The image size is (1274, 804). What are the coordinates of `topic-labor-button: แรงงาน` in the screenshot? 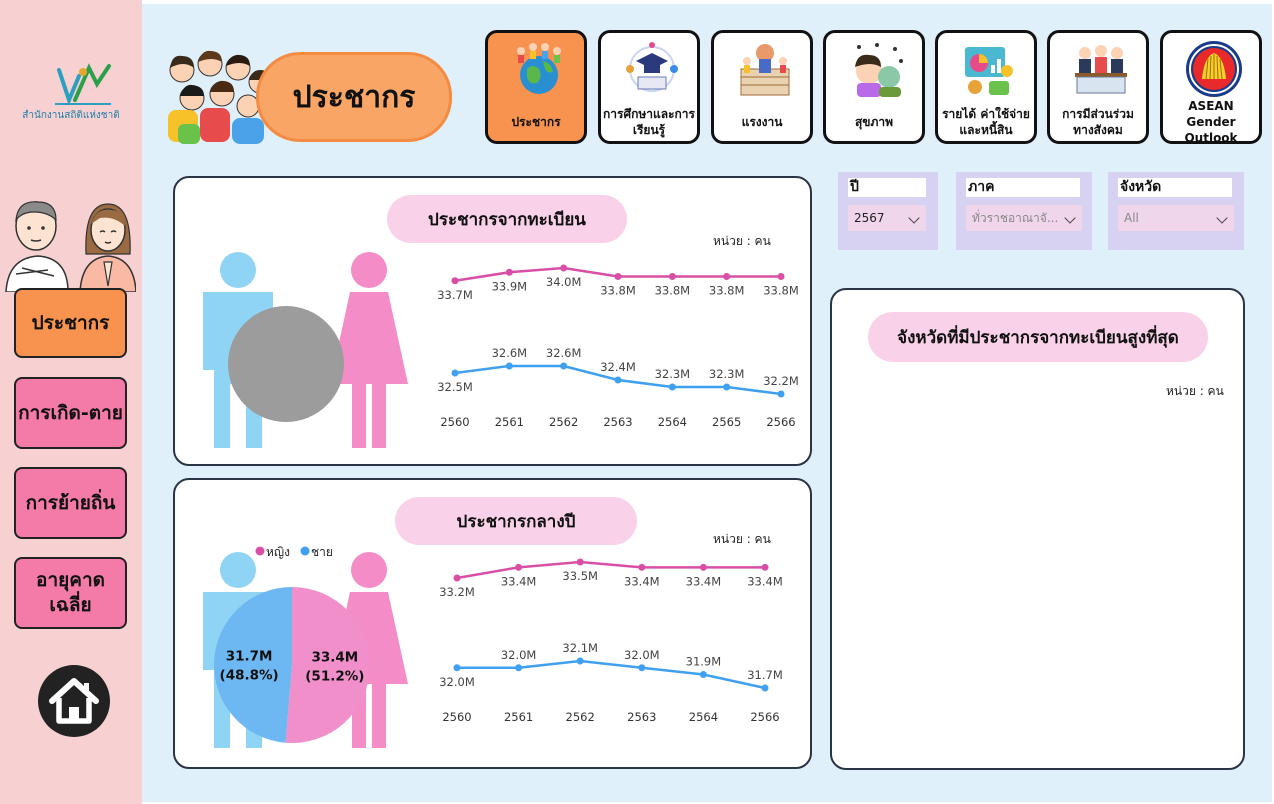 It's located at (762, 87).